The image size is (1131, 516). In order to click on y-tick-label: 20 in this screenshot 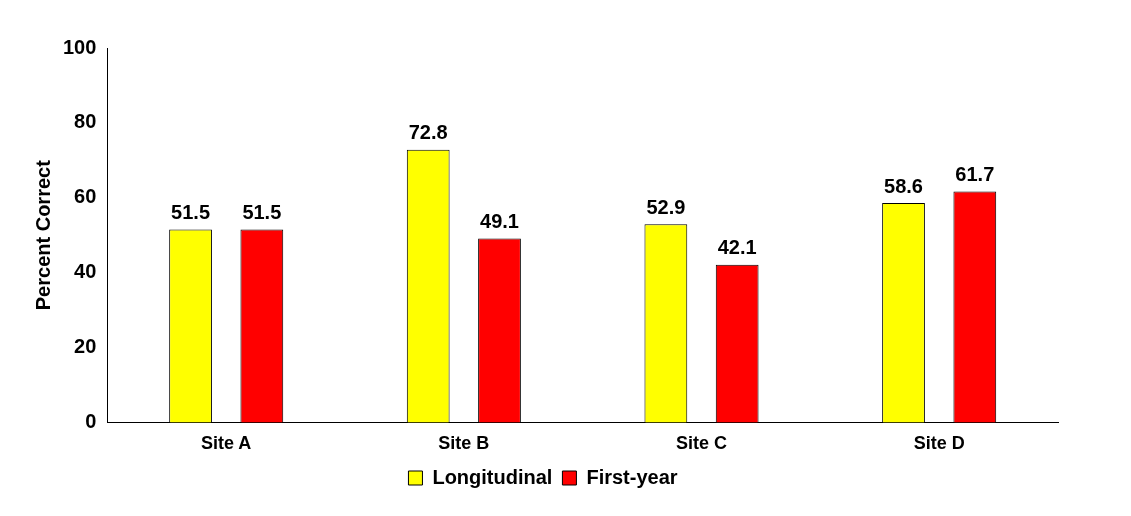, I will do `click(85, 346)`.